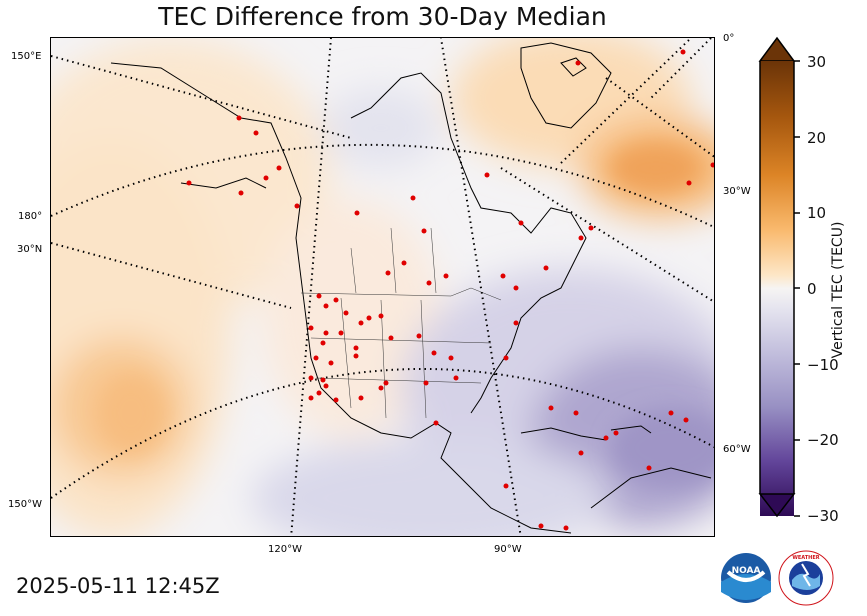 This screenshot has height=616, width=867. Describe the element at coordinates (285, 549) in the screenshot. I see `grid-label-120w: 120°W` at that location.